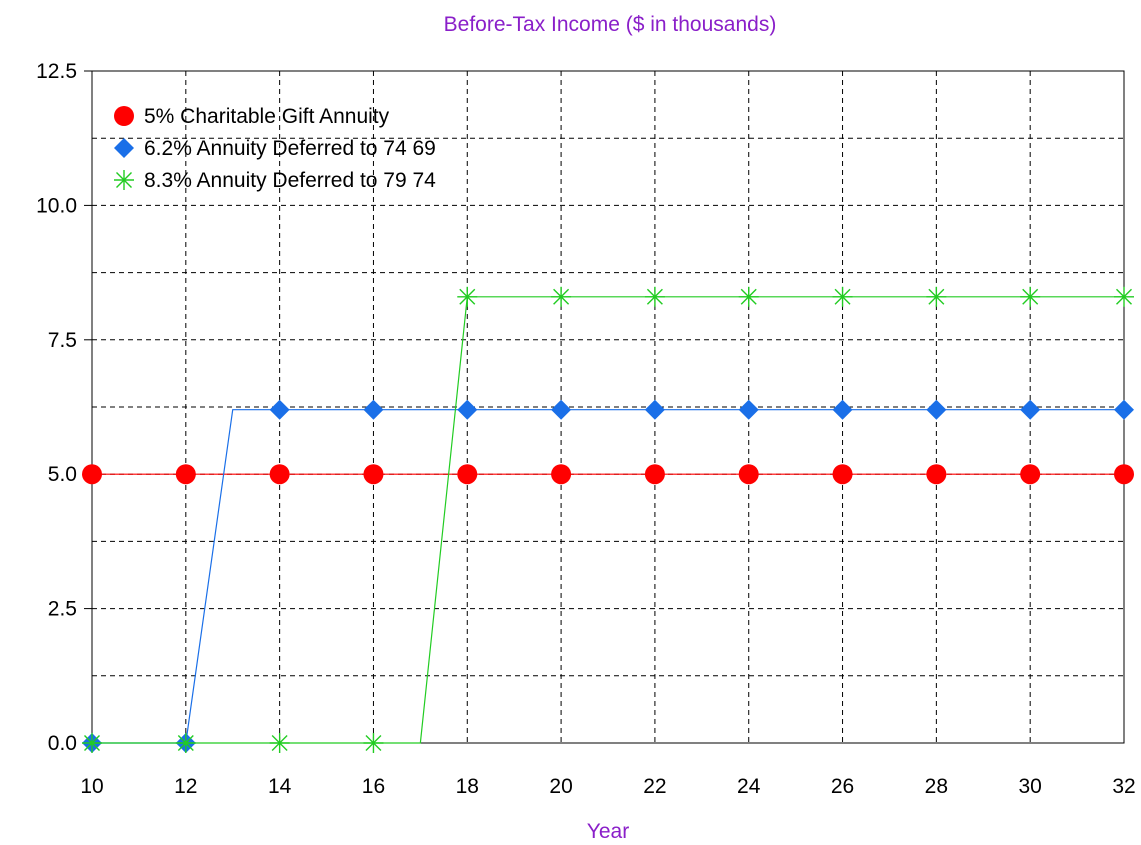  What do you see at coordinates (62, 609) in the screenshot?
I see `y-tick-label: 2.5` at bounding box center [62, 609].